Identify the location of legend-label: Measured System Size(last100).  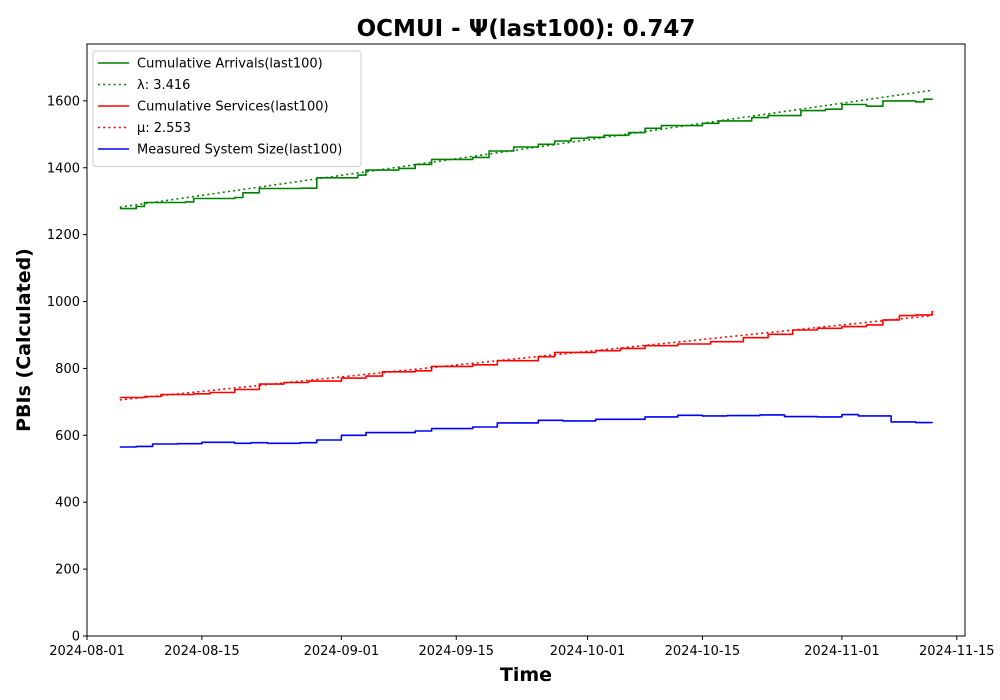
(239, 150).